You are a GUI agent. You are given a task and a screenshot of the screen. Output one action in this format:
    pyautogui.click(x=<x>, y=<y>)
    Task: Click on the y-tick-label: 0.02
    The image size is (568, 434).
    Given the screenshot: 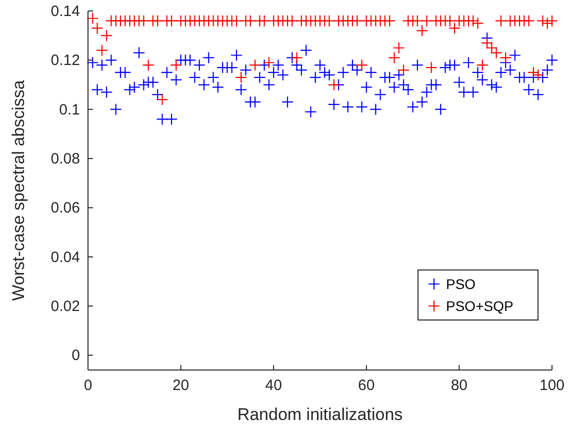 What is the action you would take?
    pyautogui.click(x=65, y=307)
    